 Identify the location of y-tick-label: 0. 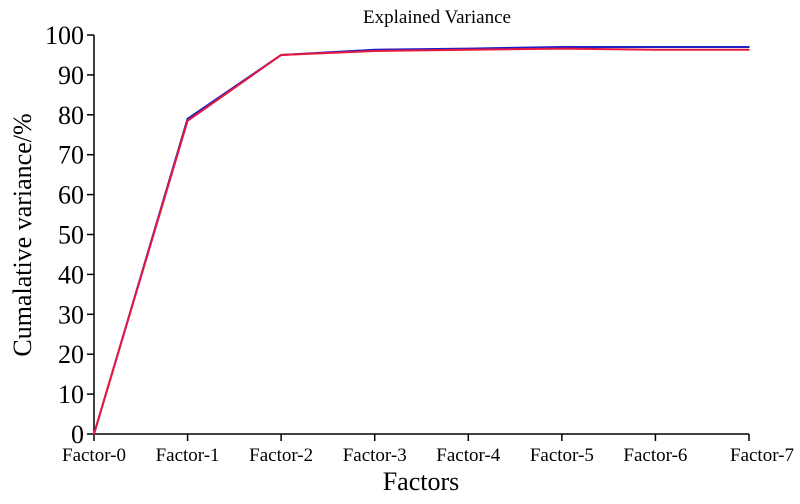
(77, 434).